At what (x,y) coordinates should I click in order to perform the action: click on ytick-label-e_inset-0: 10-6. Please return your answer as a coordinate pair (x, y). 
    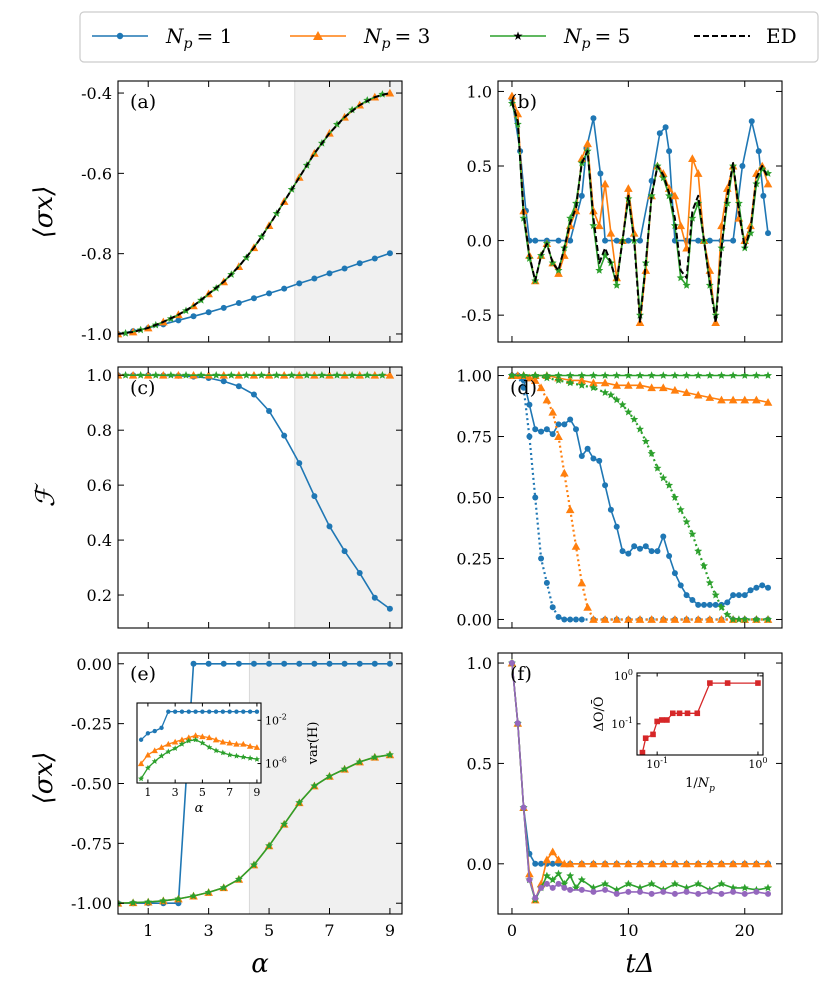
    Looking at the image, I should click on (276, 763).